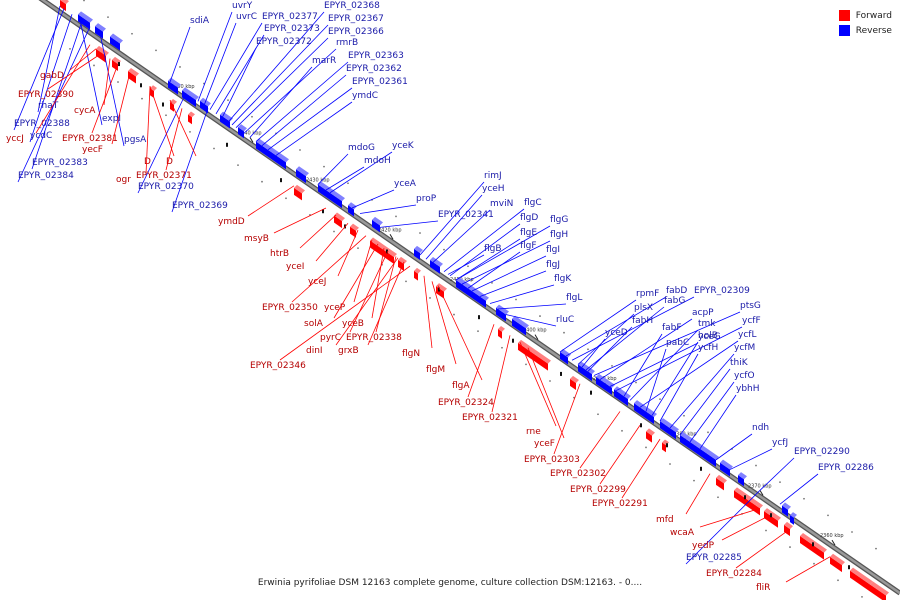 Image resolution: width=900 pixels, height=600 pixels. What do you see at coordinates (335, 308) in the screenshot?
I see `forward-gene-label: yceP` at bounding box center [335, 308].